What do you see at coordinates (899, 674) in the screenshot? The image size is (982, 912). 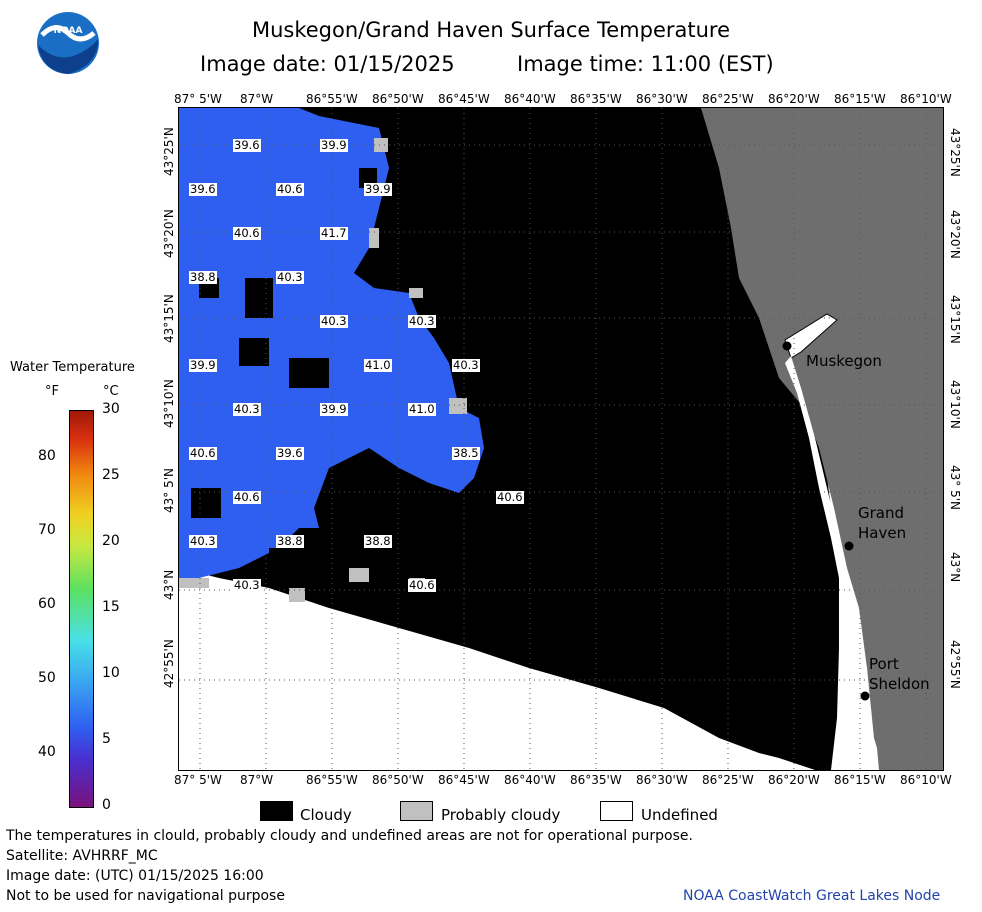 I see `city-label-port-sheldon: Port Sheldon` at bounding box center [899, 674].